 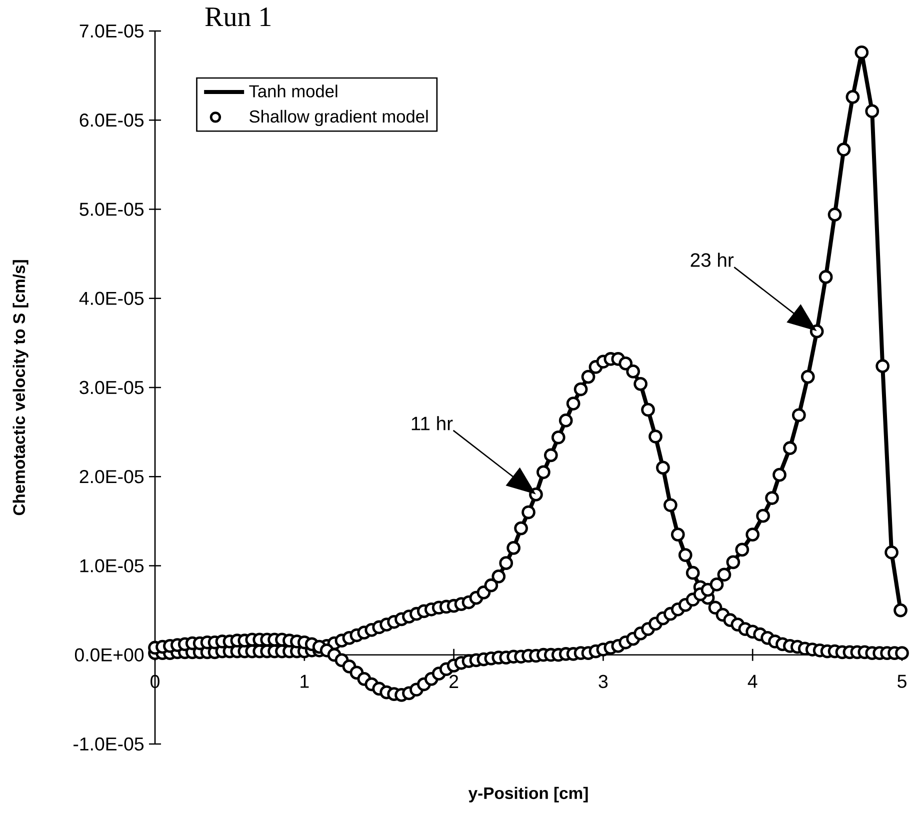 I want to click on x-tick-label: 2, so click(x=454, y=681).